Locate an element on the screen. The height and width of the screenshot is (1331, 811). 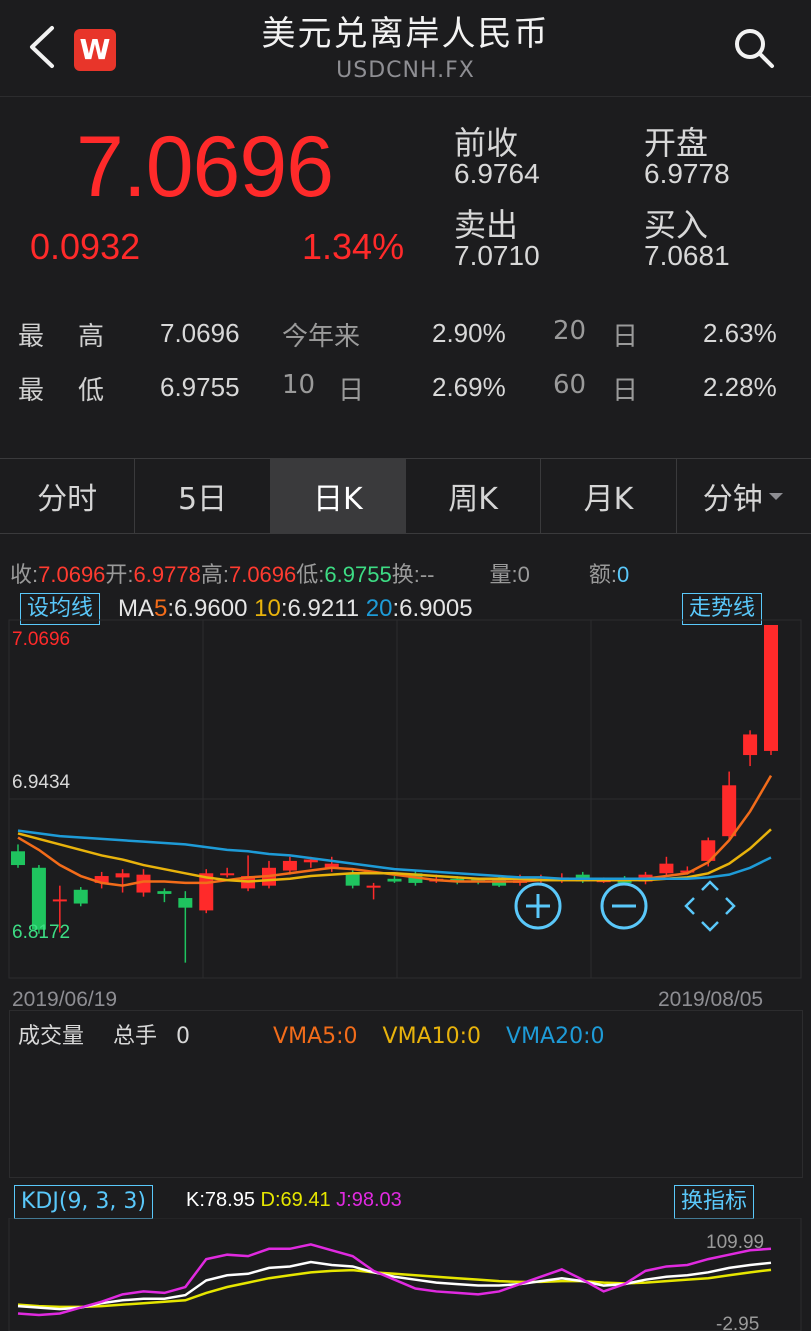
app-logo: W is located at coordinates (95, 50).